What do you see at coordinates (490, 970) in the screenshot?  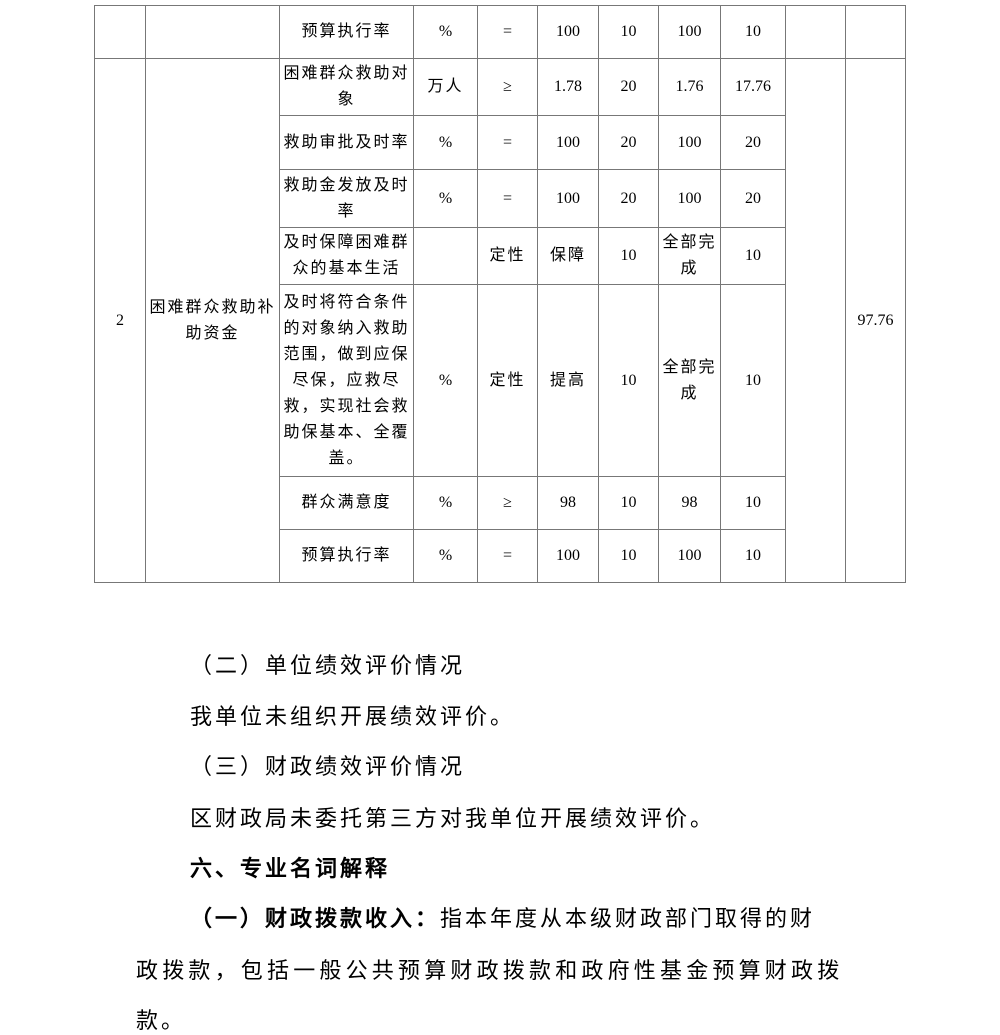 I see `definition-1-line-2: 政拨款，包括一般公共预算财政拨款和政府性基金预算财政拨` at bounding box center [490, 970].